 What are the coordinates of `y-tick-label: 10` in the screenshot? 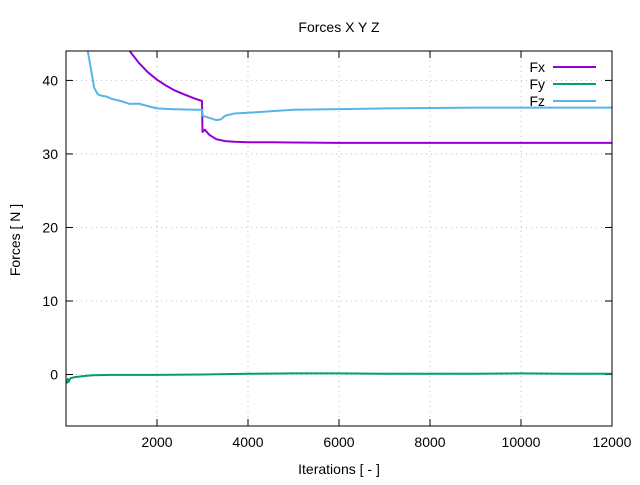 It's located at (50, 301).